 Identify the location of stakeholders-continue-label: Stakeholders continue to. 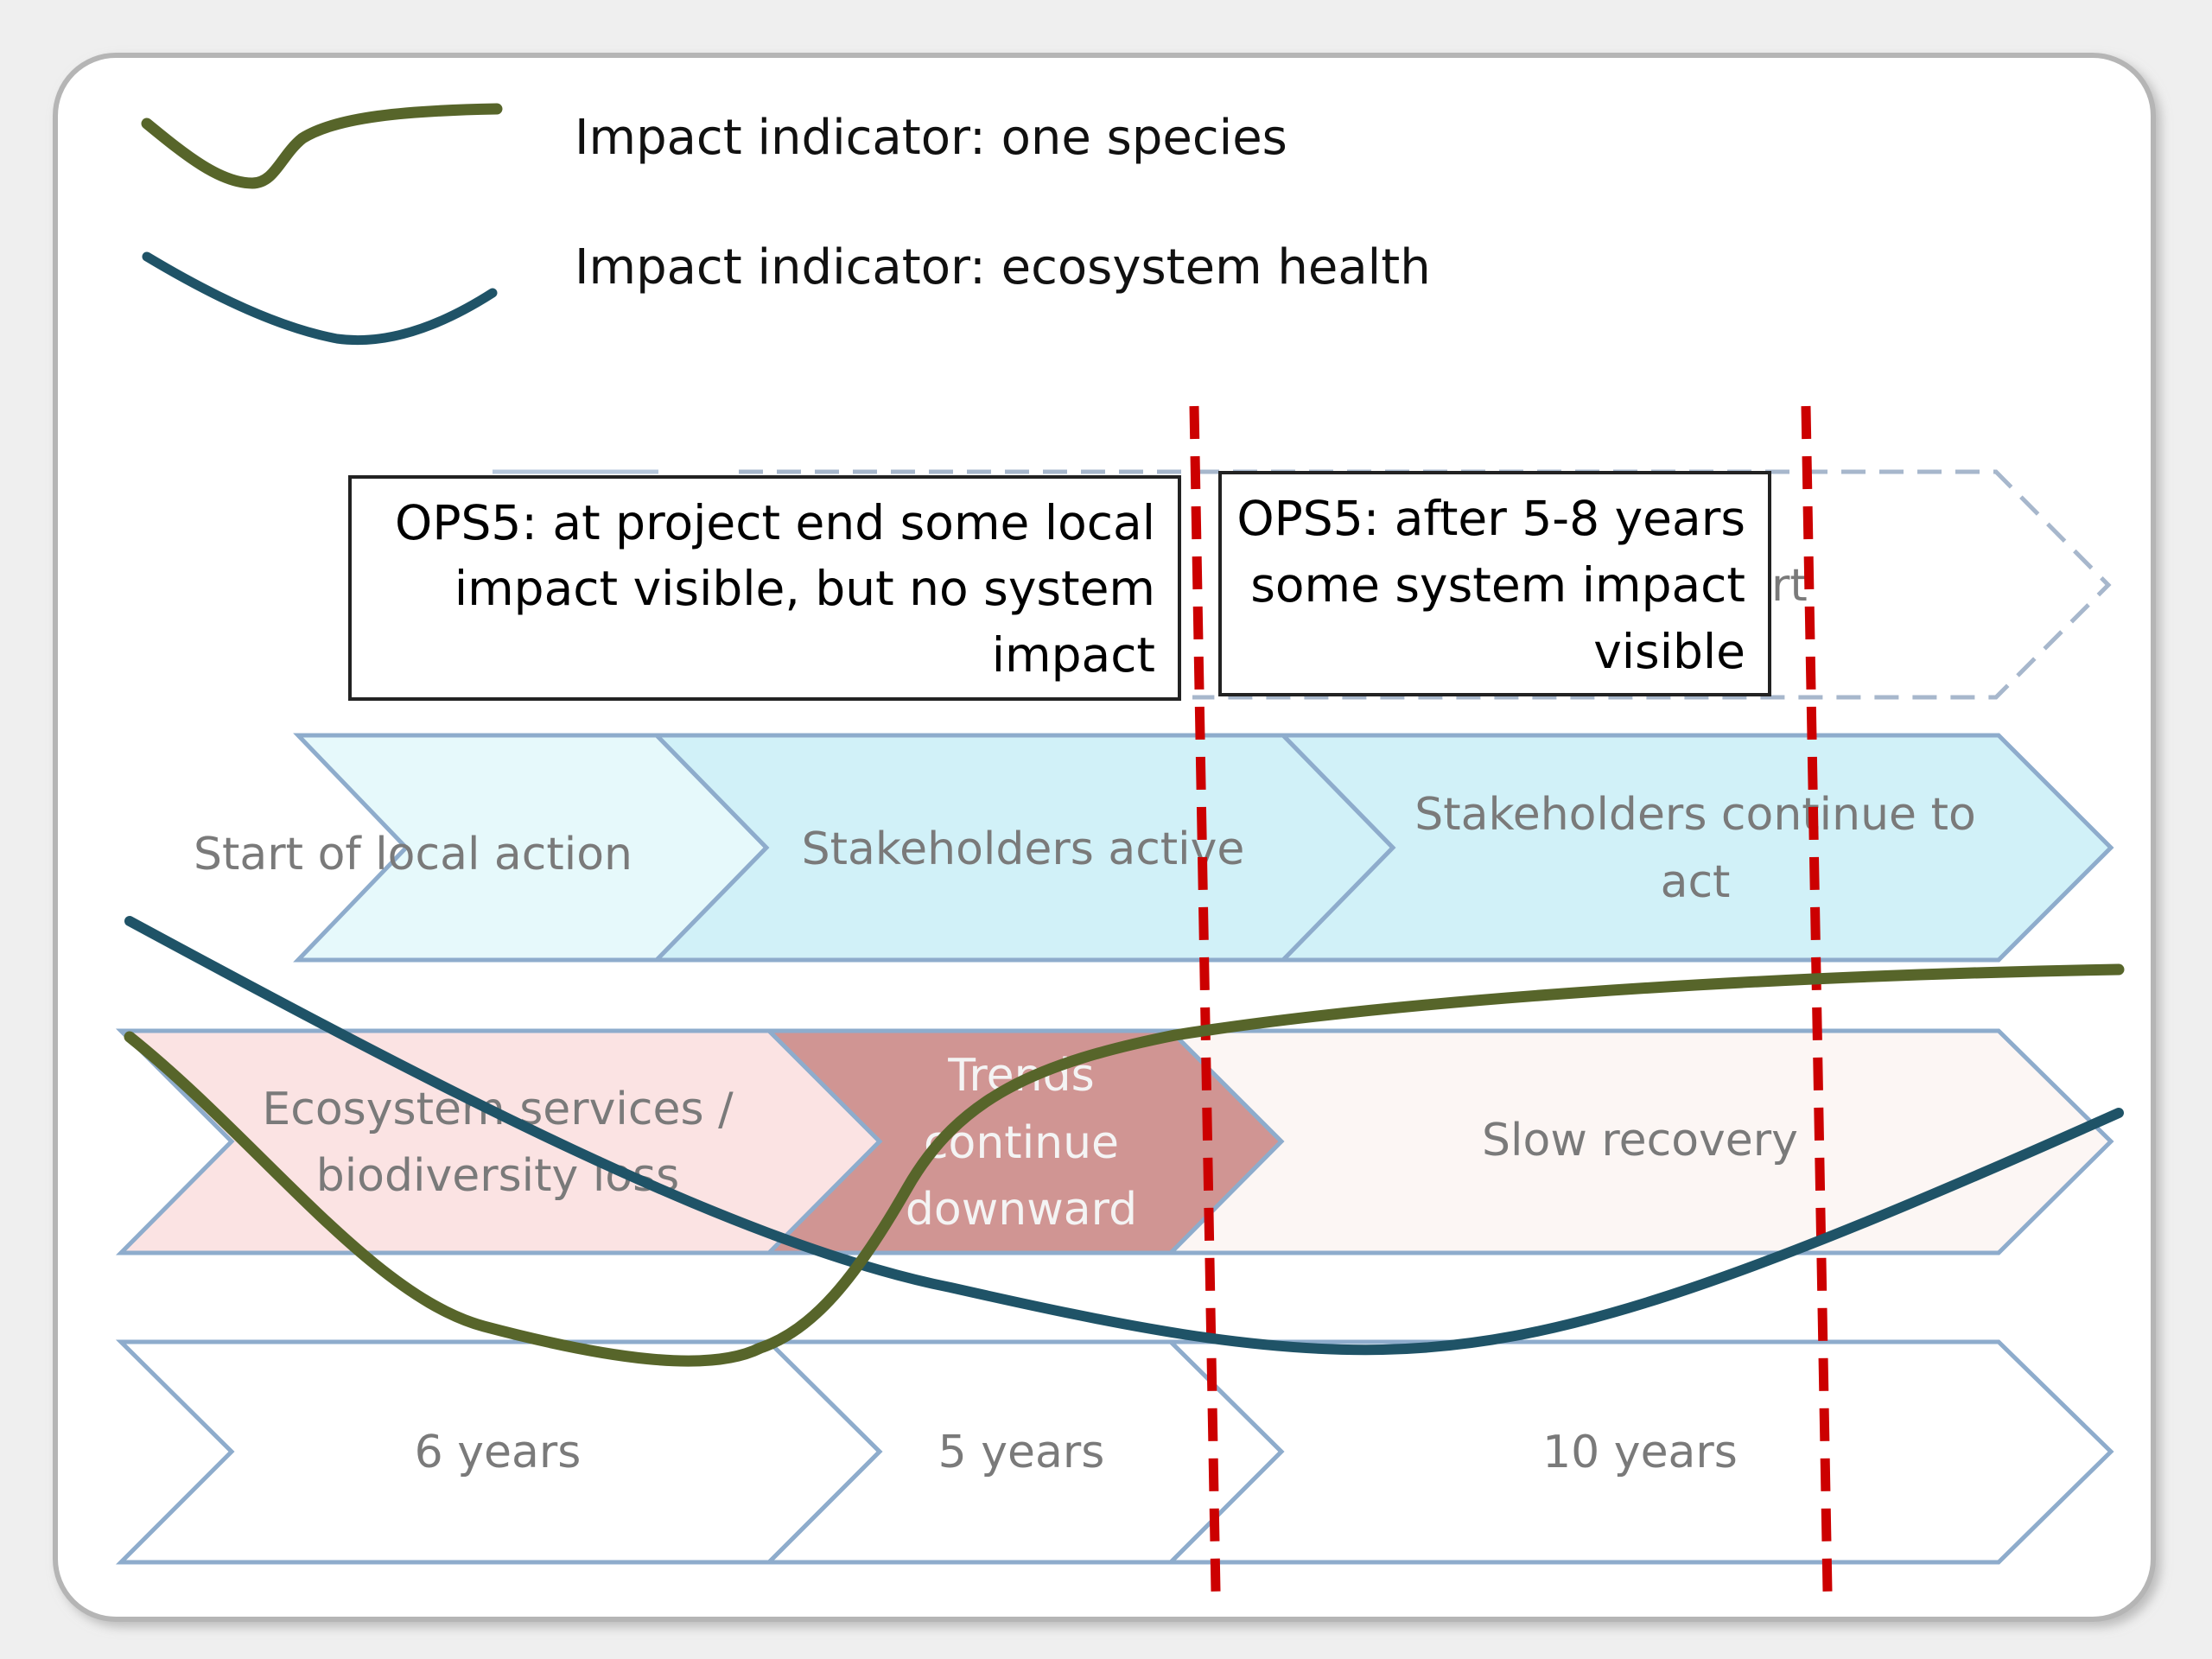
(1695, 815).